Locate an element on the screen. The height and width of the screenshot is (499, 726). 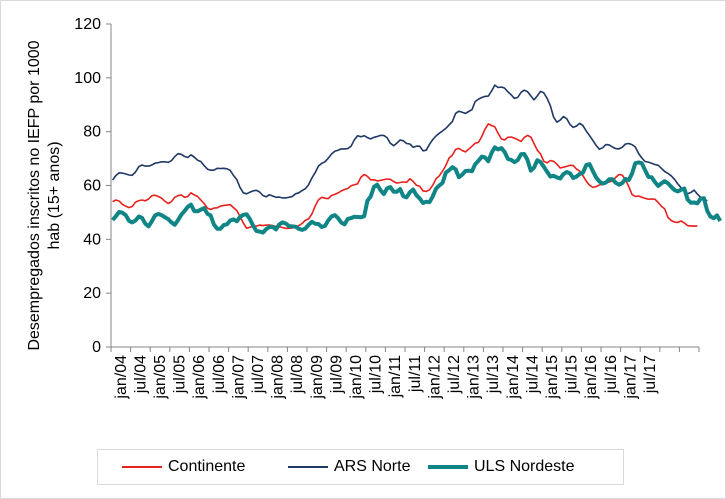
x-tick-label: jul/16 is located at coordinates (611, 374).